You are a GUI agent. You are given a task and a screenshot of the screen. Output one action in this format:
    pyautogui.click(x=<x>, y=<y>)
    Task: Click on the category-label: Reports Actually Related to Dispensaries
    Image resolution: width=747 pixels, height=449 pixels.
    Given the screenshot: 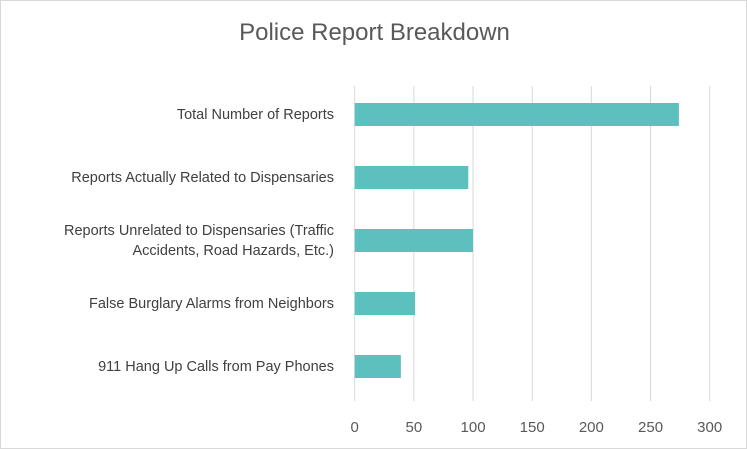 What is the action you would take?
    pyautogui.click(x=202, y=177)
    